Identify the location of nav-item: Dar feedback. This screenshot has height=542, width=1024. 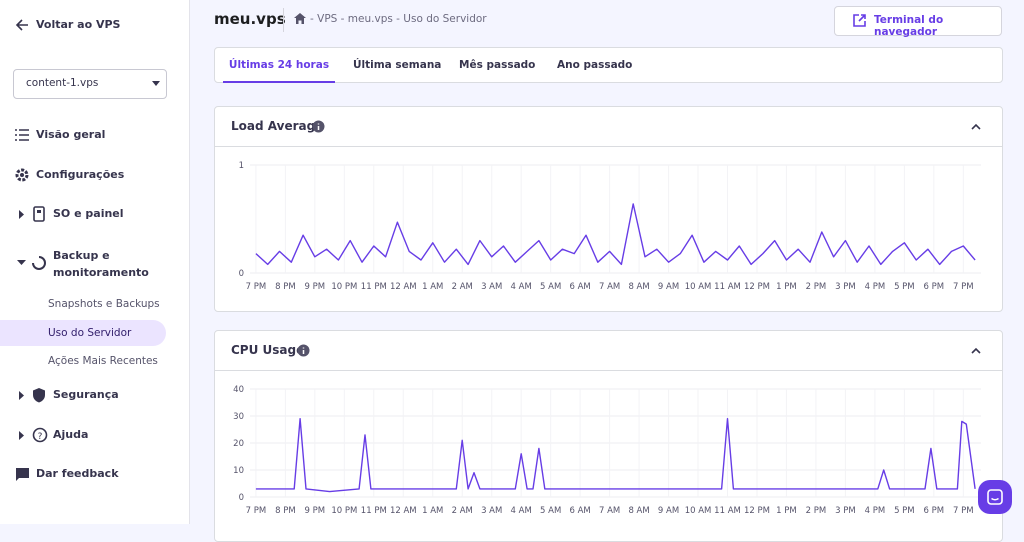
(77, 473).